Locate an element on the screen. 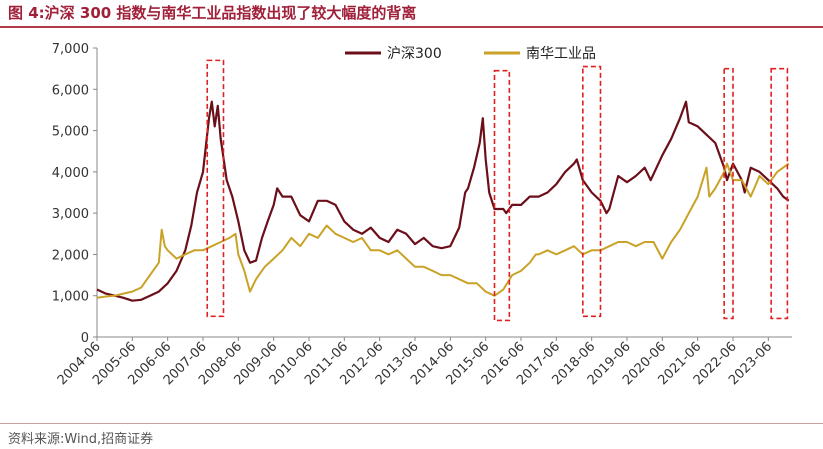  y-tick-label: 5,000 is located at coordinates (70, 132).